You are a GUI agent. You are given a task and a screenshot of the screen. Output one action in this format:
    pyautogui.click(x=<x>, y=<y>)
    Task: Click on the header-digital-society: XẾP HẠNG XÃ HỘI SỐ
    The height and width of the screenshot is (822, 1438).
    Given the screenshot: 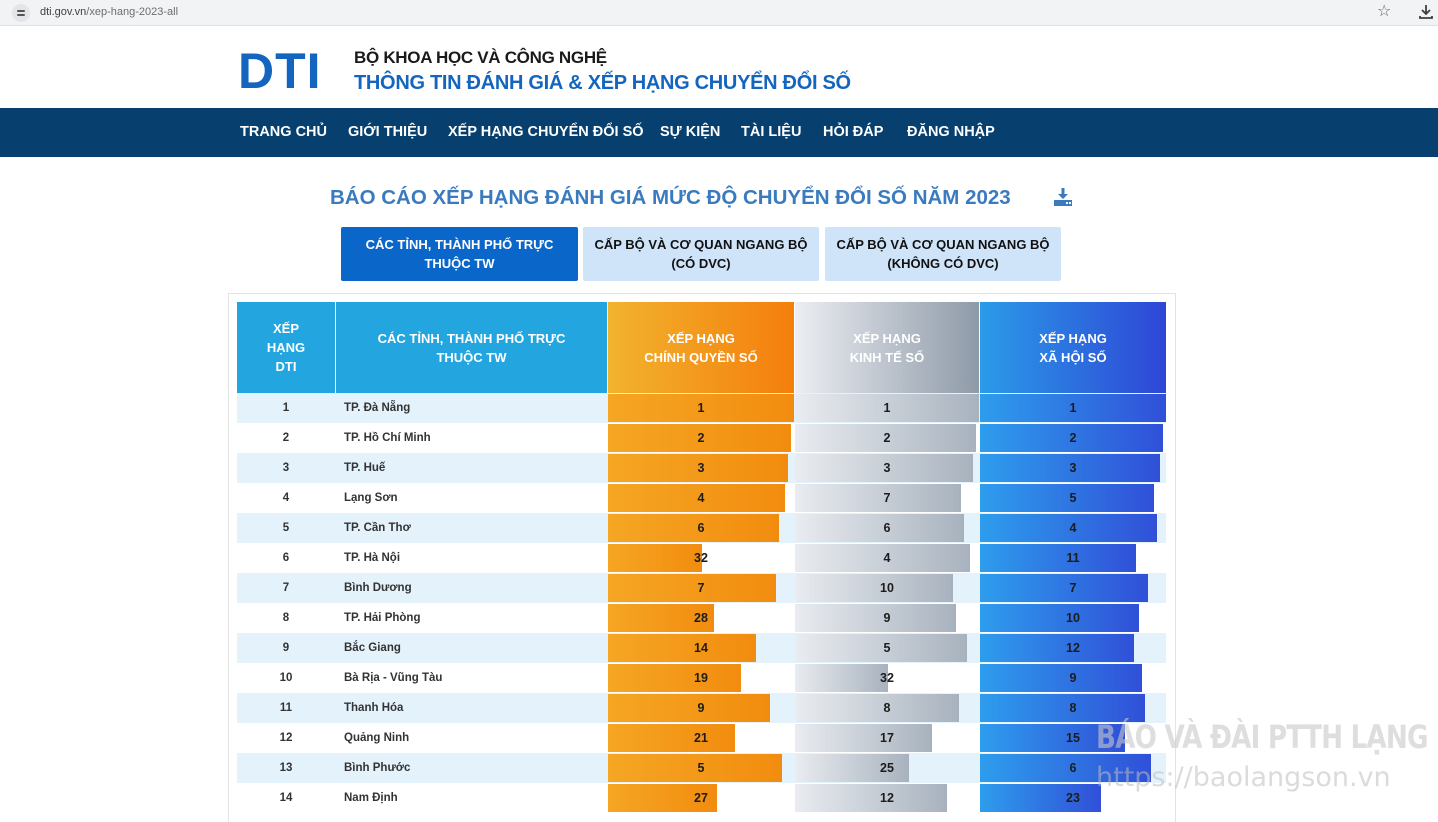 What is the action you would take?
    pyautogui.click(x=1073, y=347)
    